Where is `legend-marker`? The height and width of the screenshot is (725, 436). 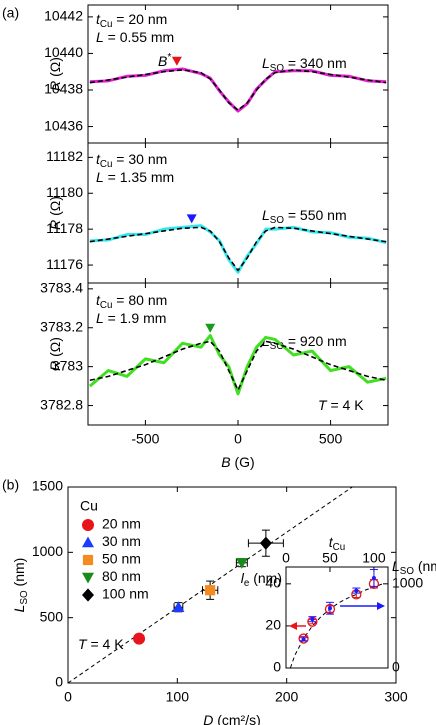 legend-marker is located at coordinates (88, 560).